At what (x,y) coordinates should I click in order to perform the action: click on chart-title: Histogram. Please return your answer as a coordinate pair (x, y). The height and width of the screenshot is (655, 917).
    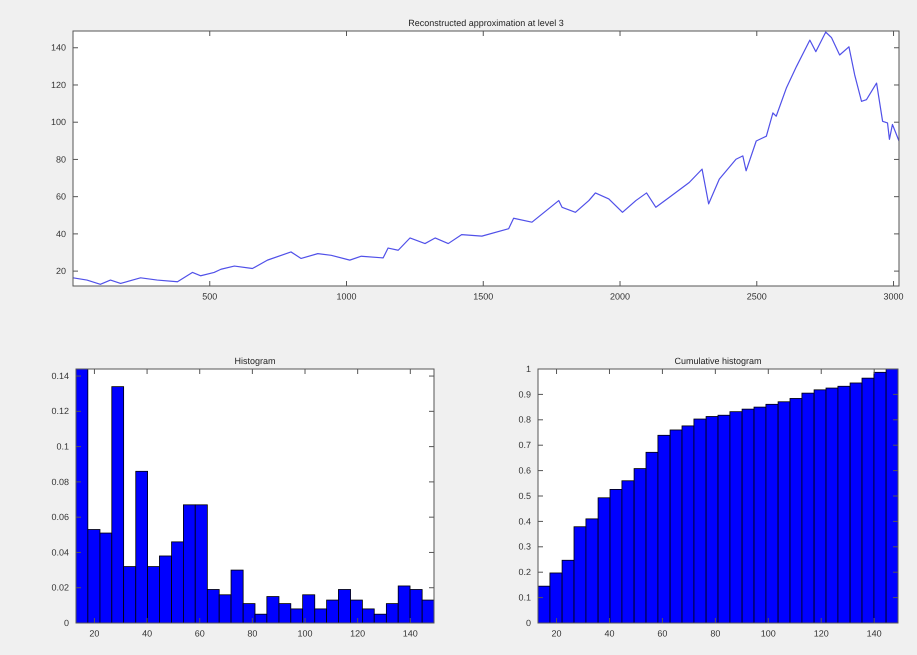
    Looking at the image, I should click on (255, 361).